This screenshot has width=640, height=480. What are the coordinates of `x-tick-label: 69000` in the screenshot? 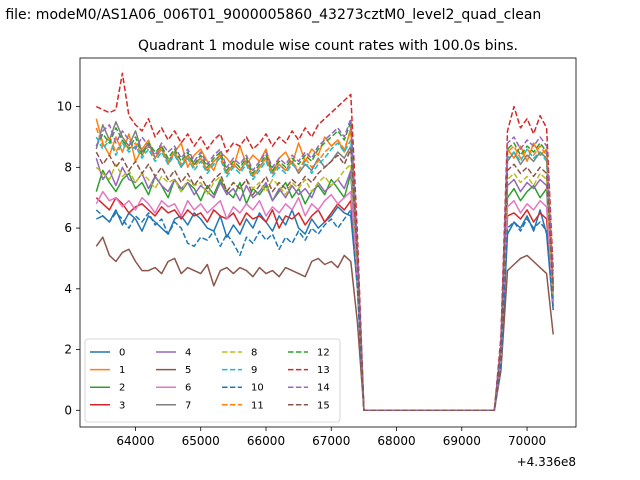 It's located at (462, 441).